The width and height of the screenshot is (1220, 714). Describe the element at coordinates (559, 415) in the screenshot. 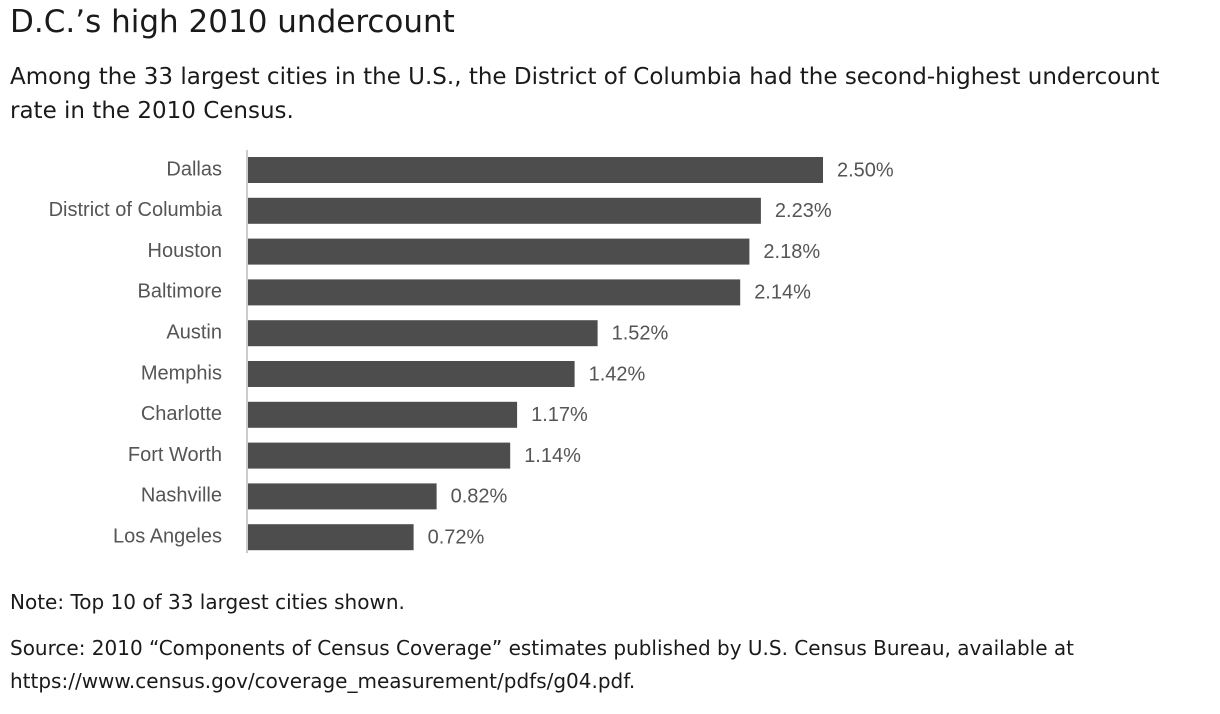

I see `value-label: 1.17%` at that location.